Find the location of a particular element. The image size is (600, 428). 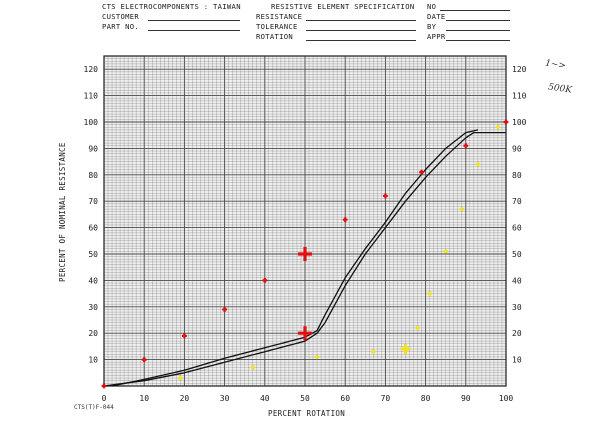

customer-label: CUSTOMER is located at coordinates (121, 16).